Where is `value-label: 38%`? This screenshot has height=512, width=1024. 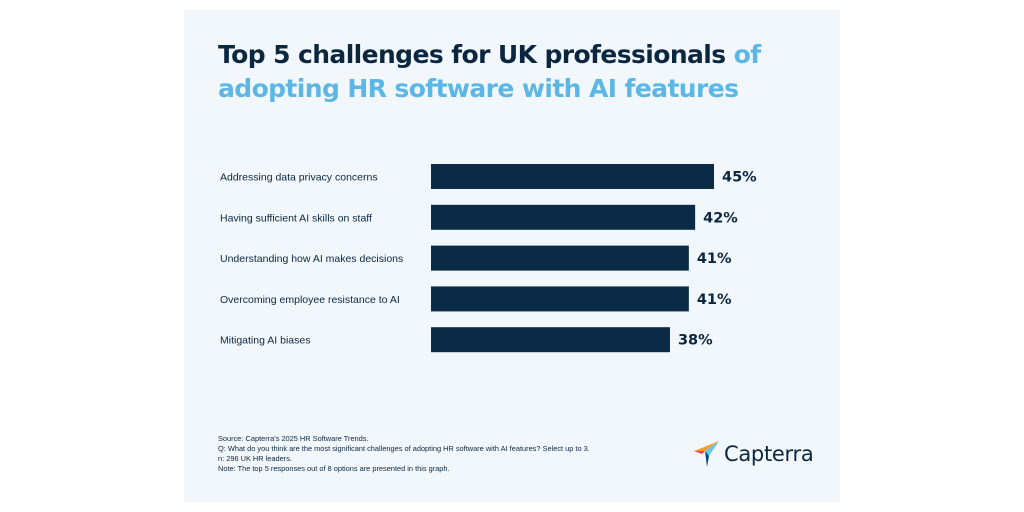
value-label: 38% is located at coordinates (695, 341).